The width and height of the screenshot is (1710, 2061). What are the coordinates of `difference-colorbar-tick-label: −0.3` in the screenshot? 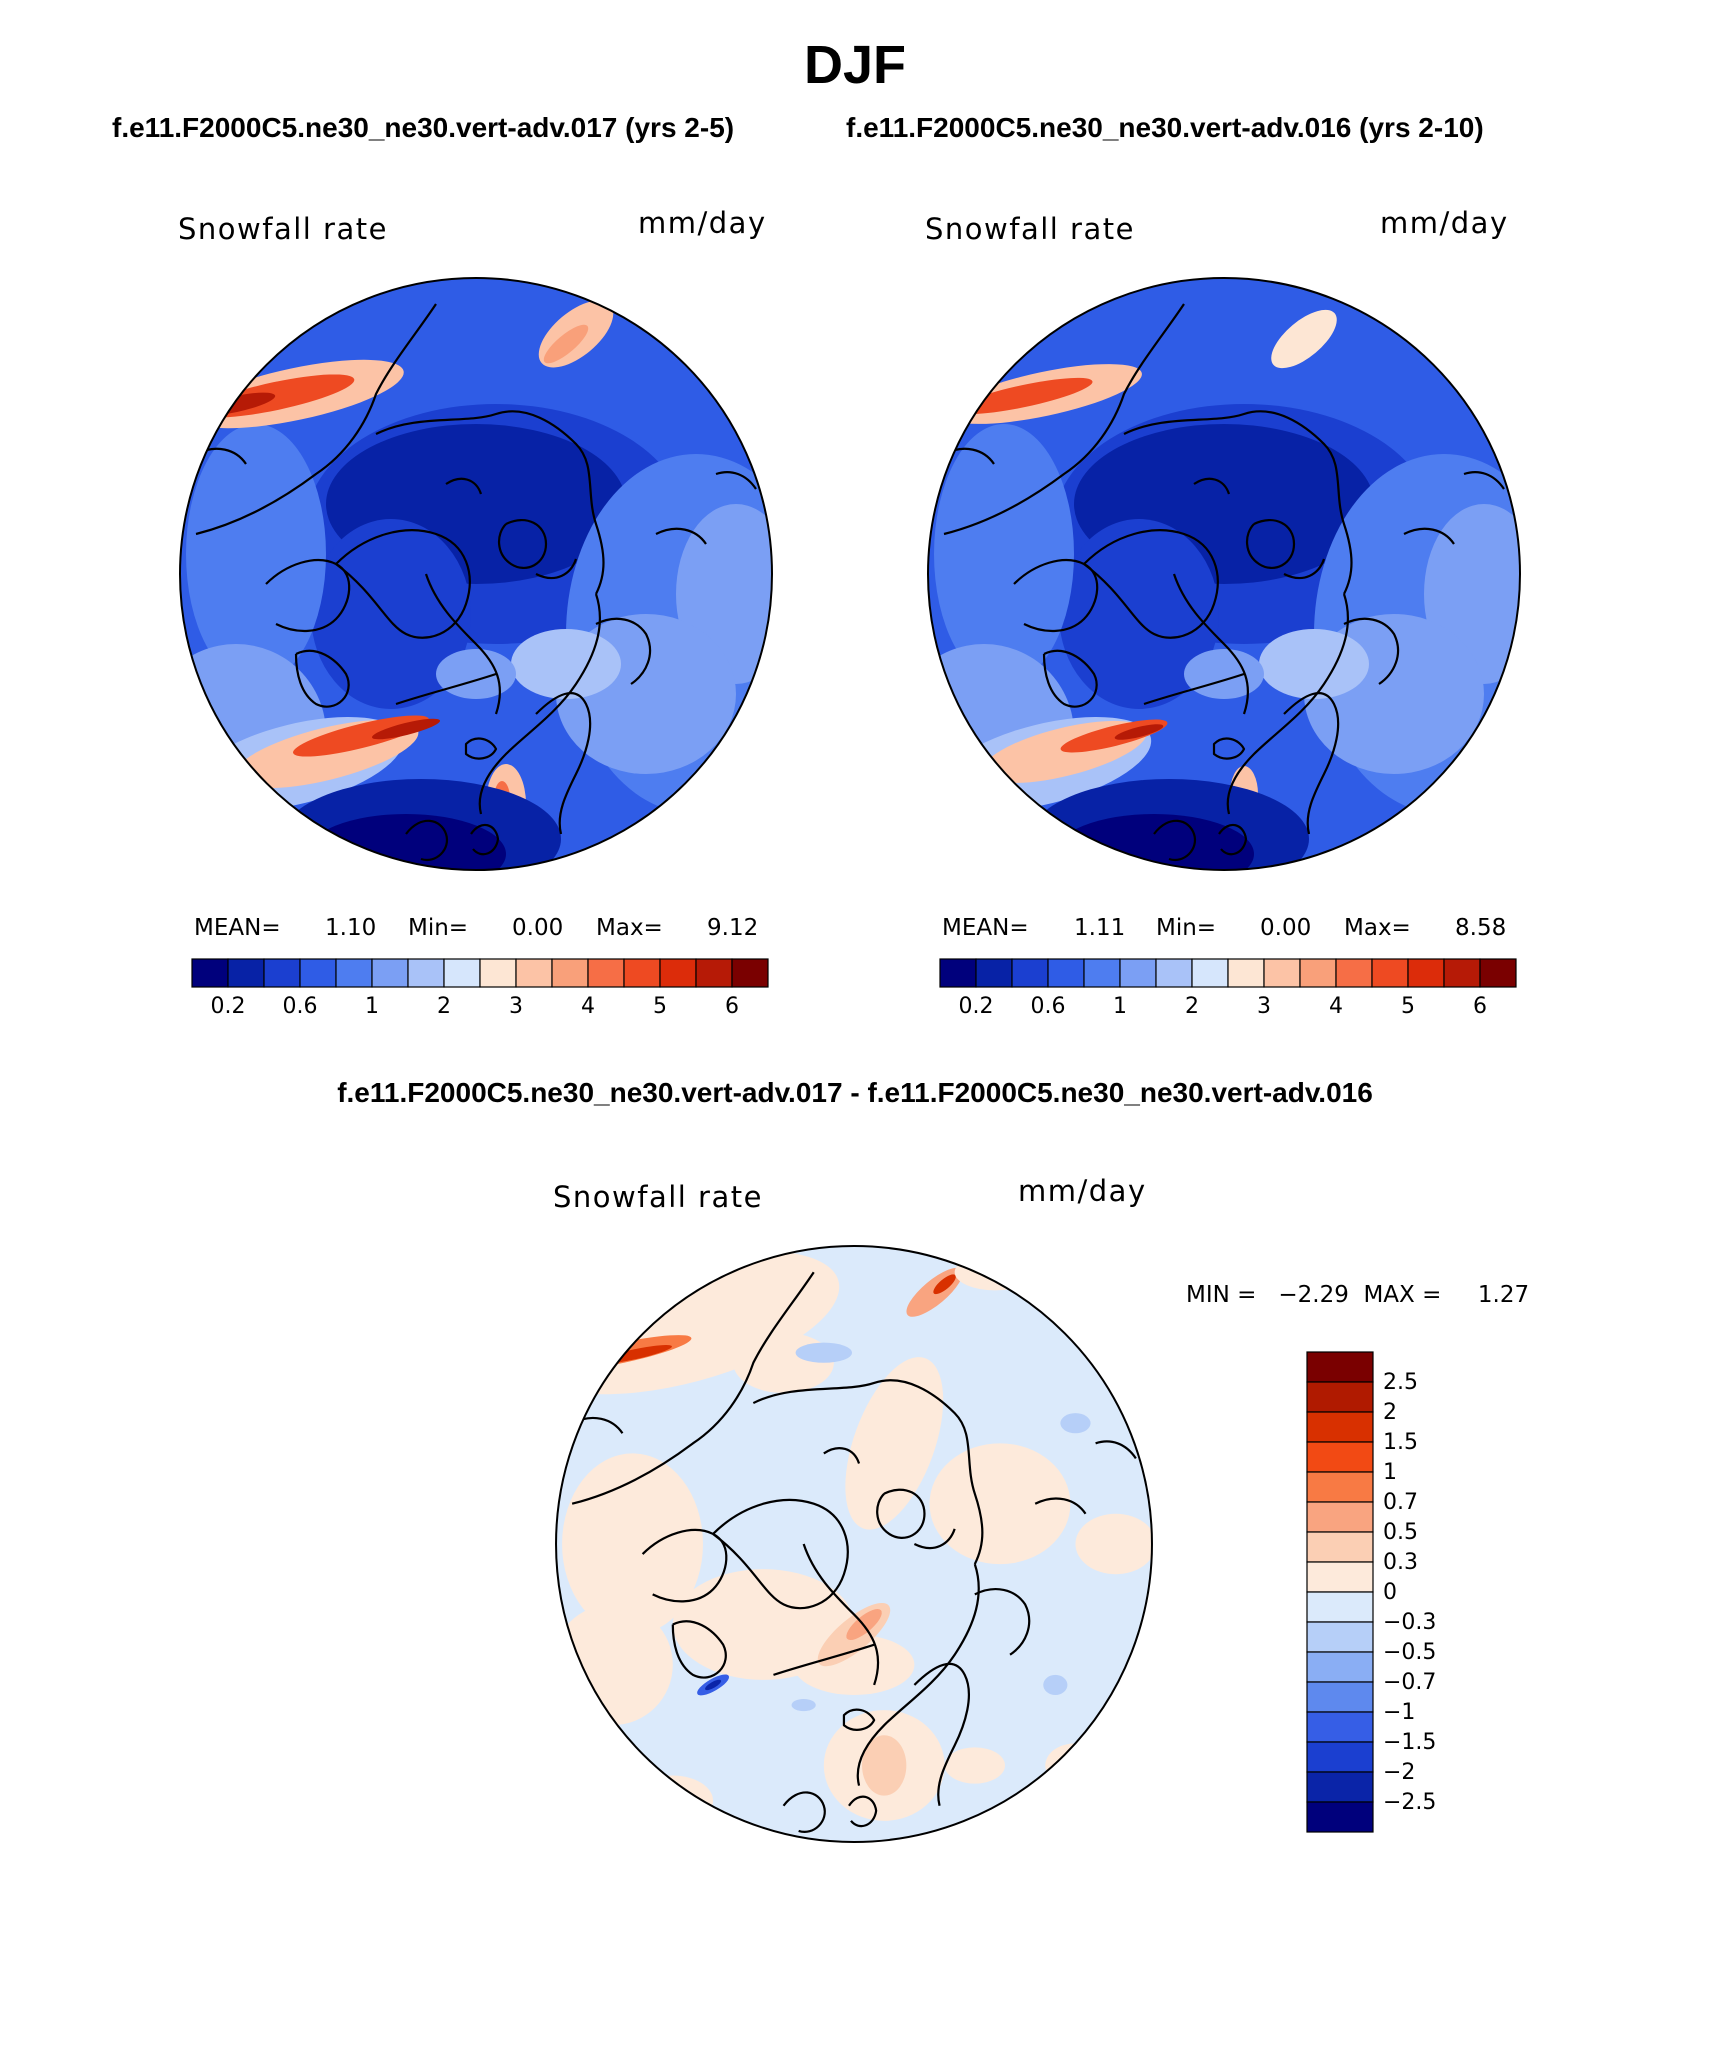 It's located at (1409, 1622).